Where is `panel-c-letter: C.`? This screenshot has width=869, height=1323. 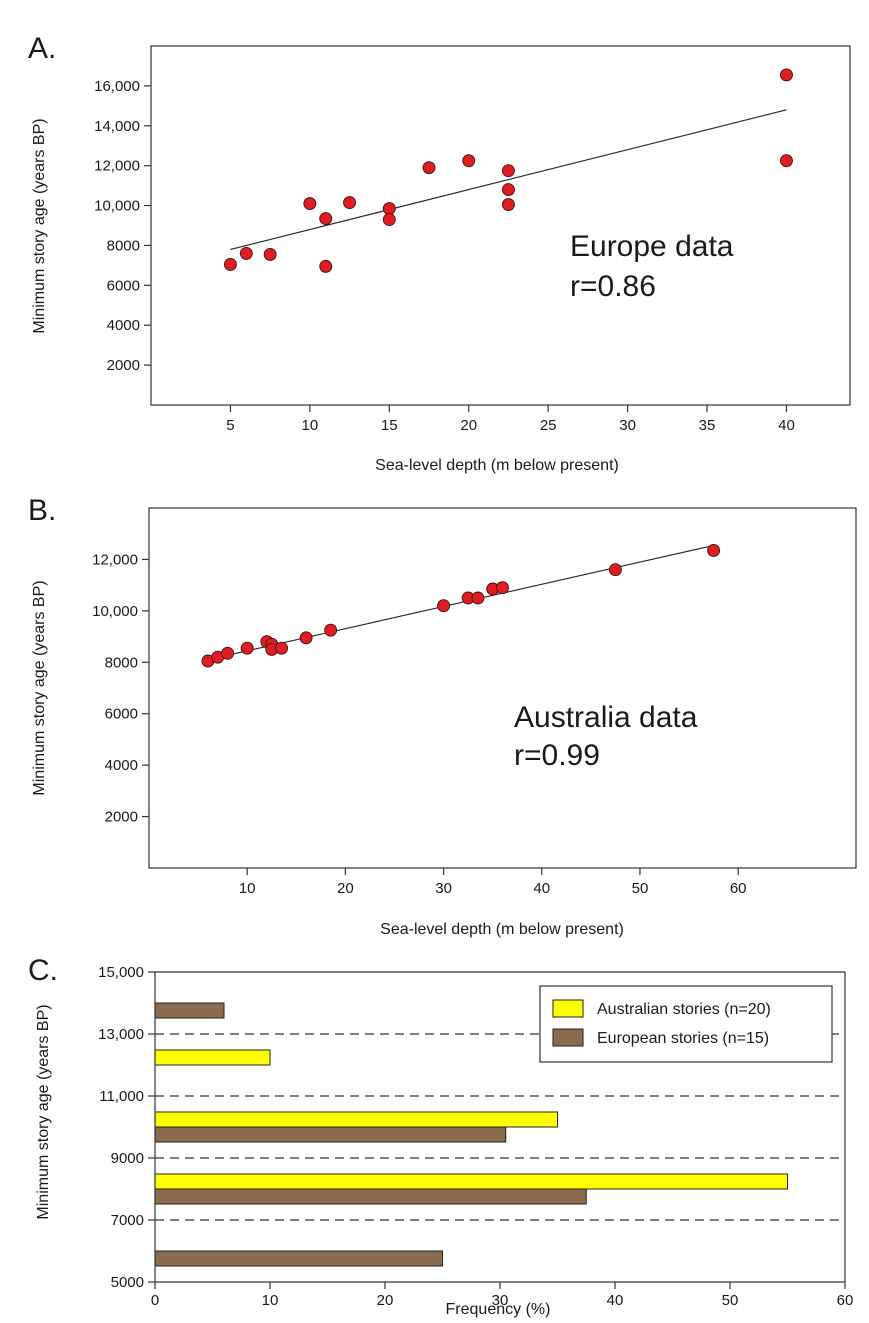 panel-c-letter: C. is located at coordinates (43, 970).